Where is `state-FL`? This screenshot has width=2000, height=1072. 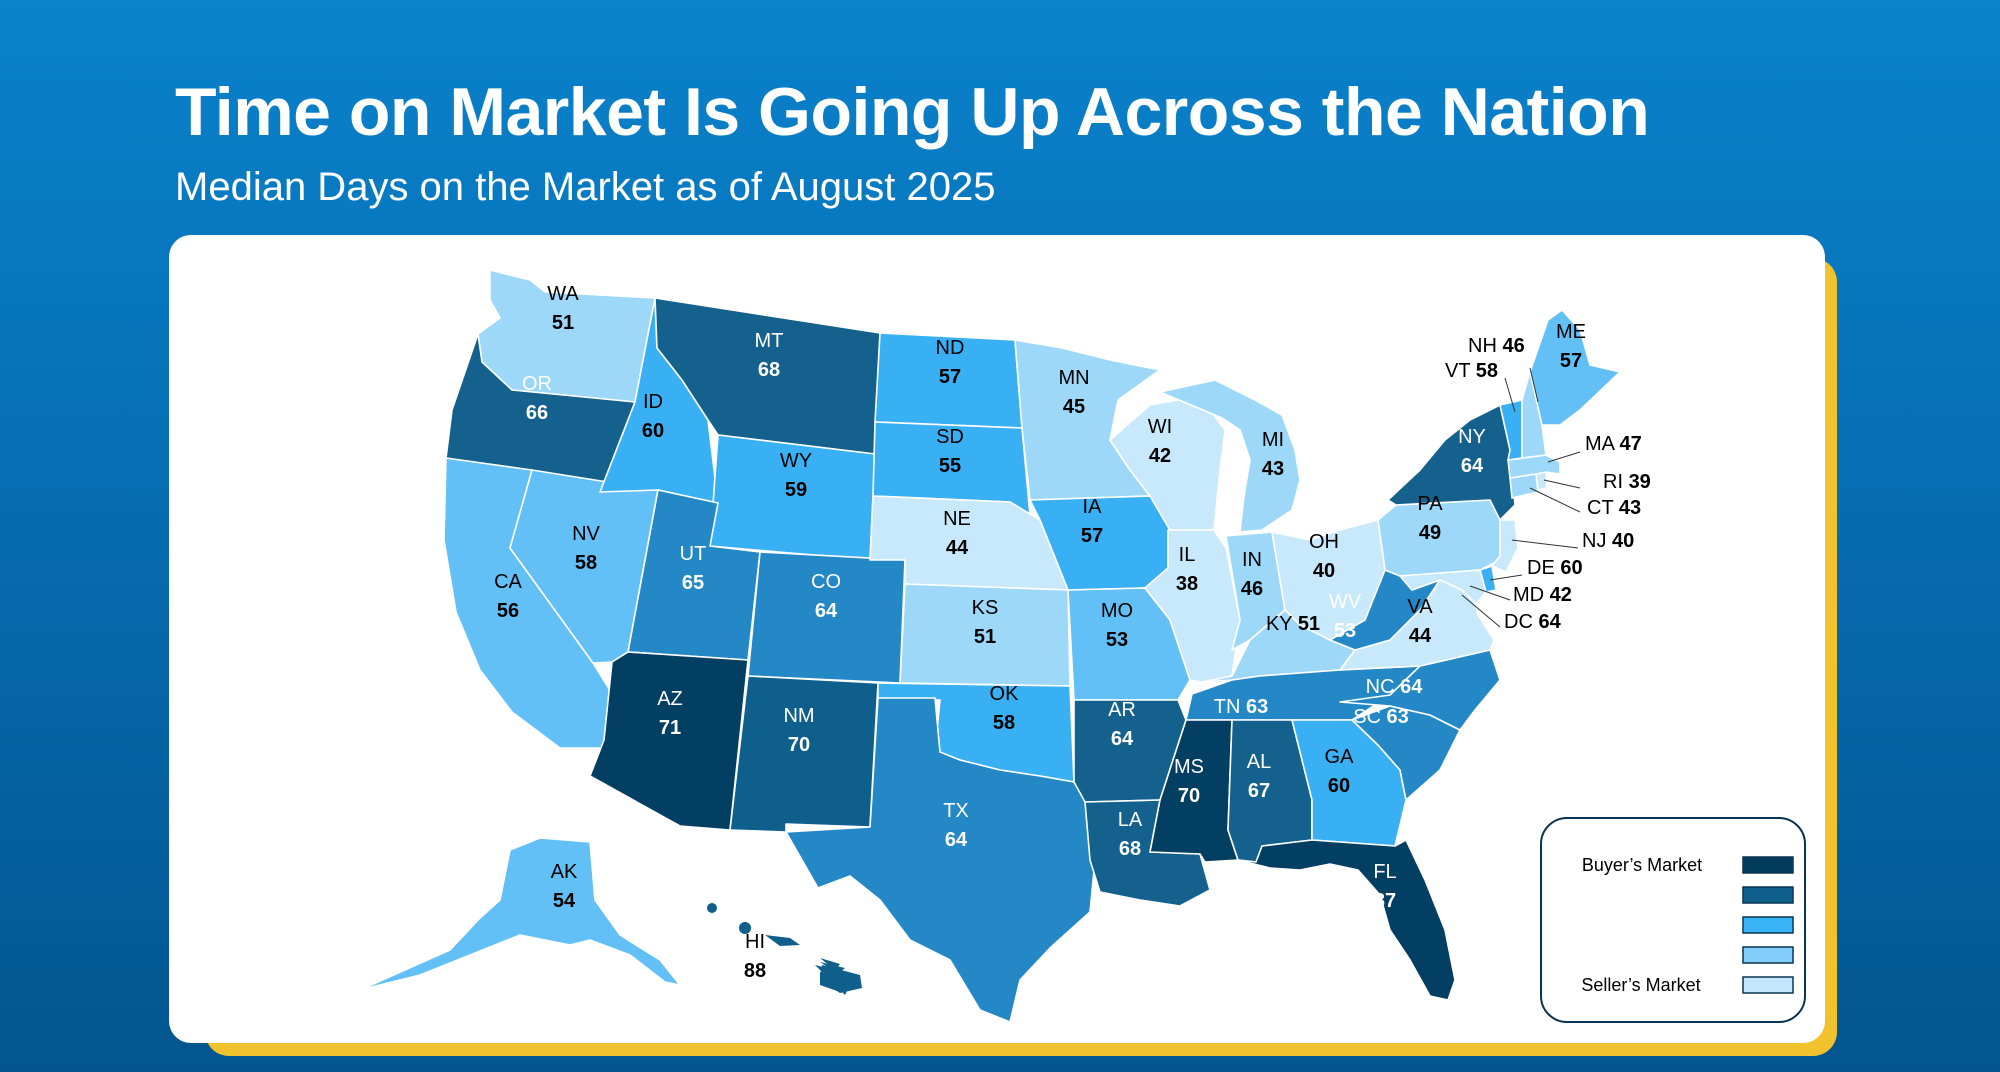
state-FL is located at coordinates (1346, 920).